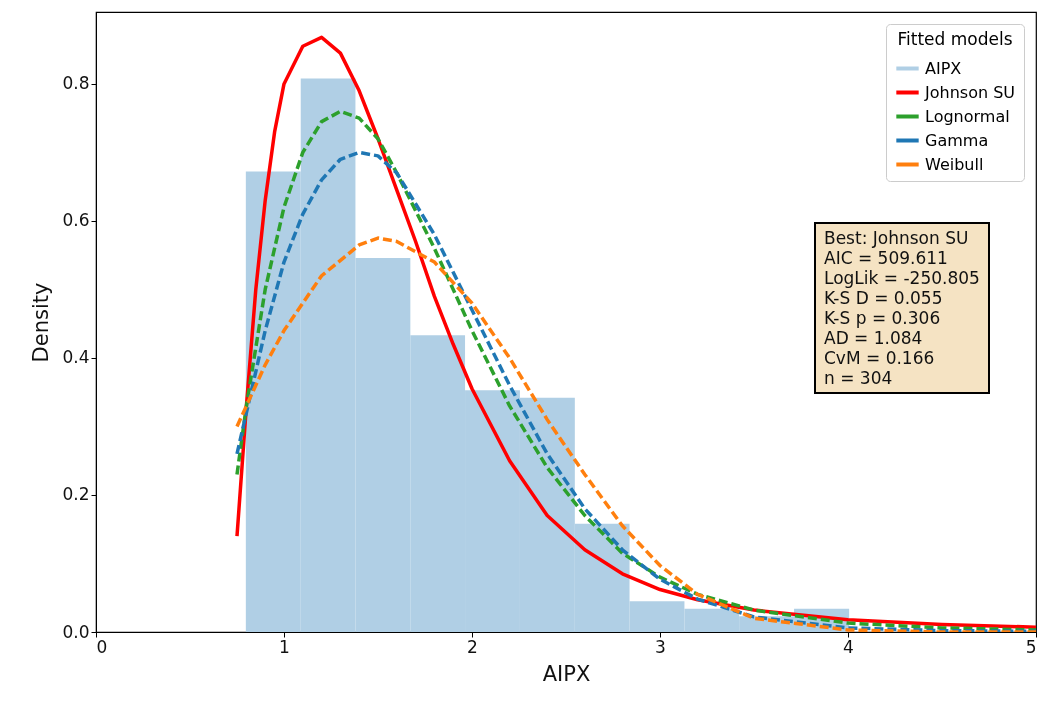  I want to click on y-tick-label: 0.4, so click(76, 357).